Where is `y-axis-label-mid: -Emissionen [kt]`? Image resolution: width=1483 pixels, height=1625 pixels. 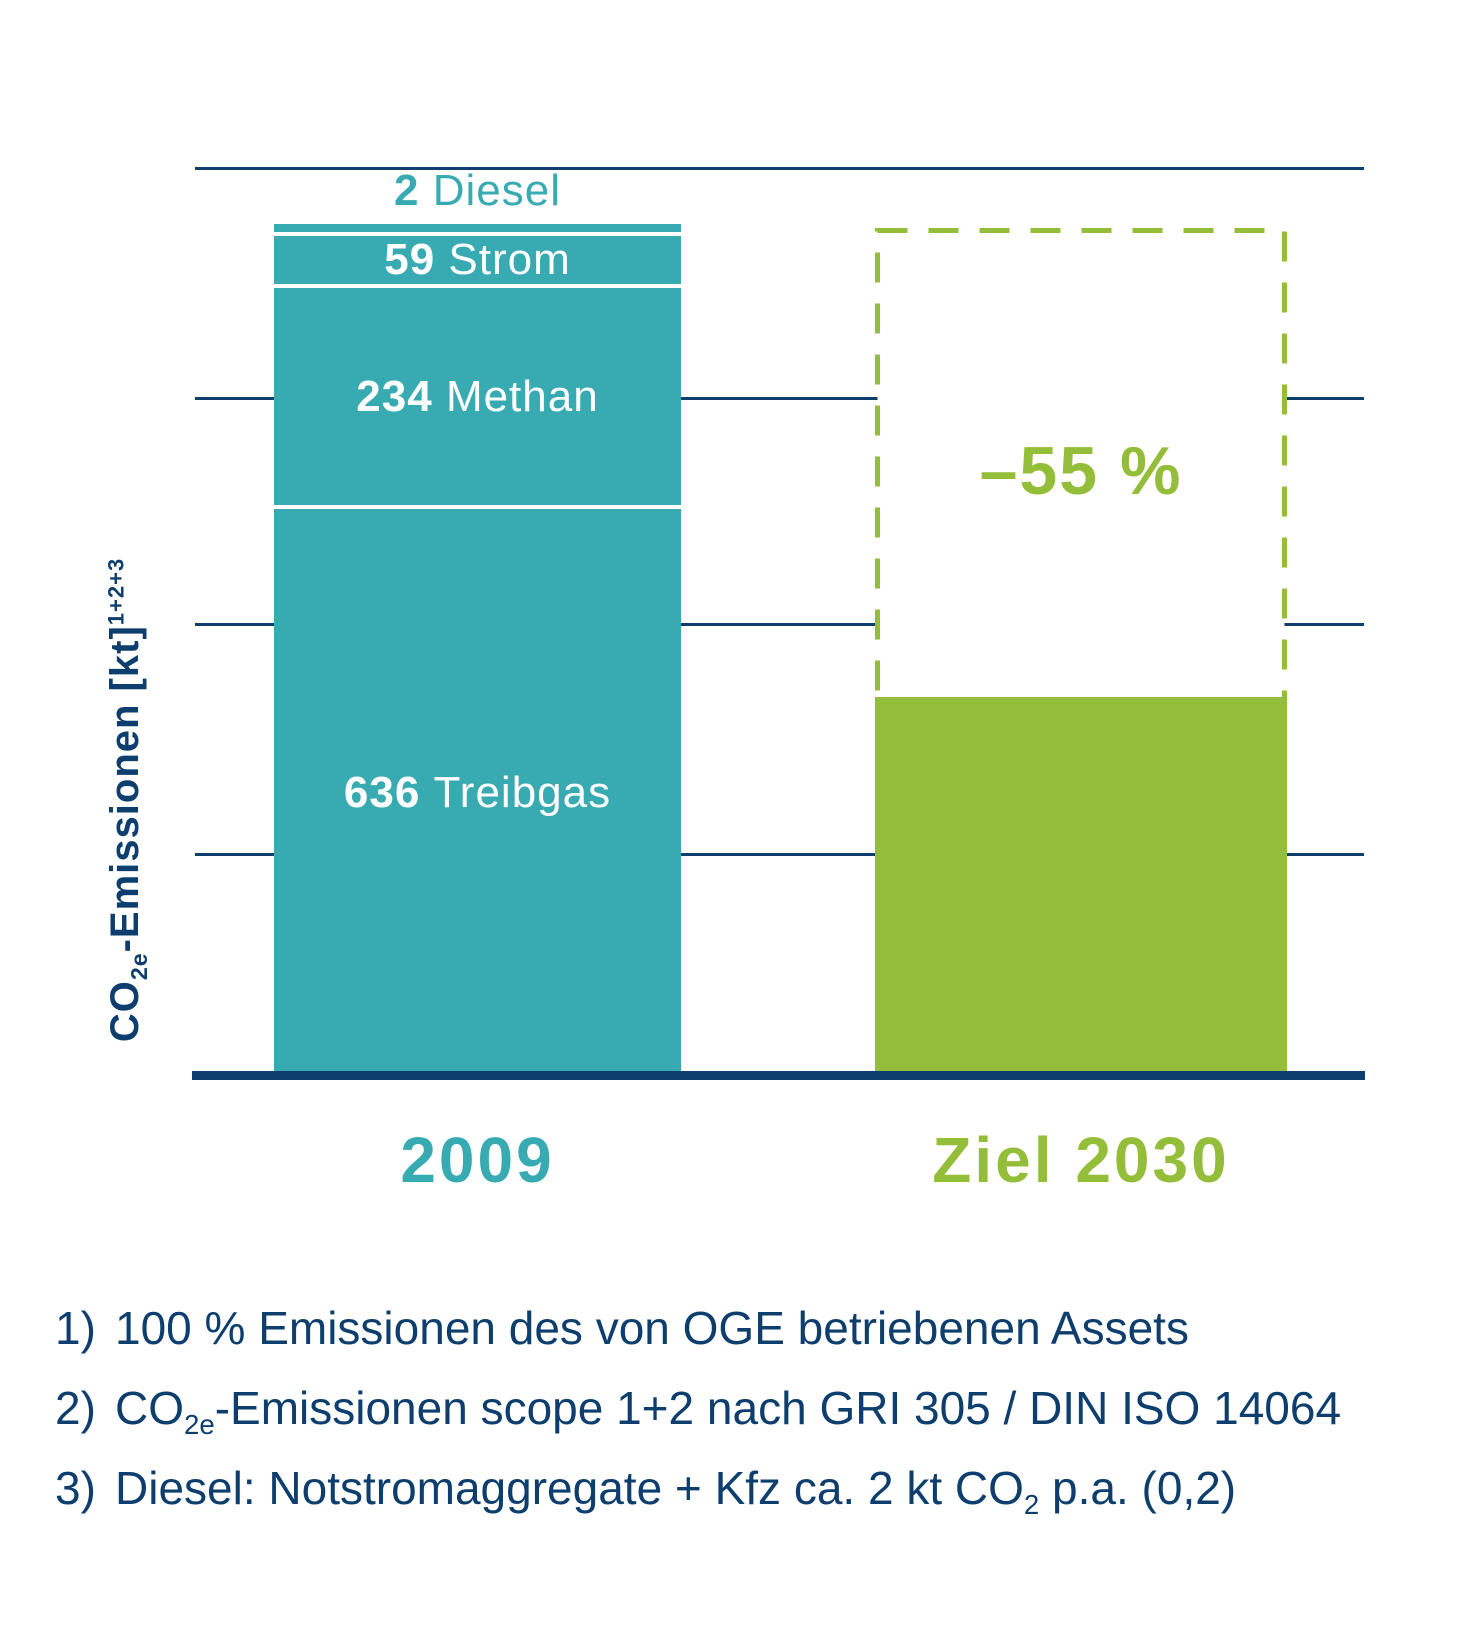
y-axis-label-mid: -Emissionen [kt] is located at coordinates (125, 789).